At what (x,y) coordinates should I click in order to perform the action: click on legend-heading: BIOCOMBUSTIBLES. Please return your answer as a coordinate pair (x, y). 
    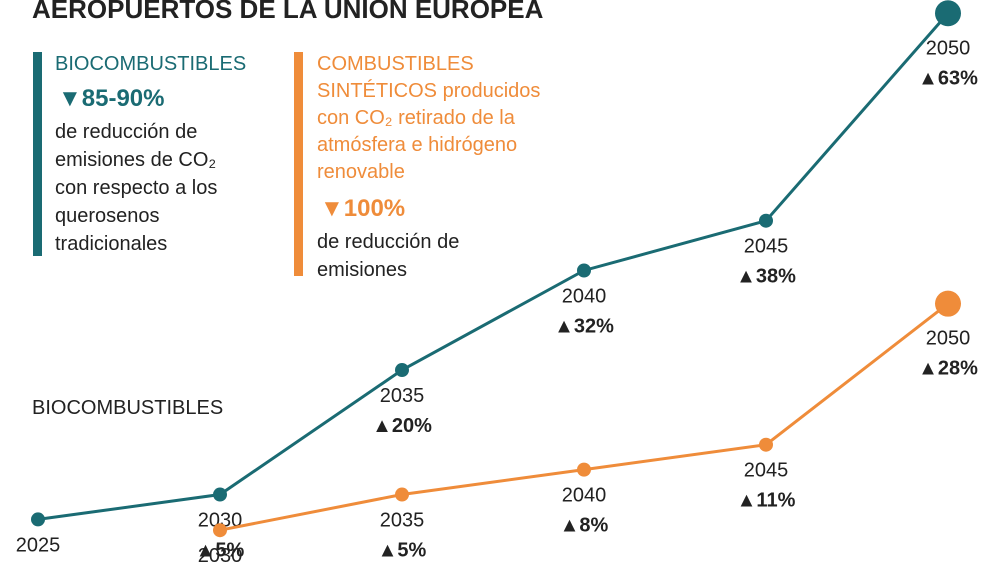
    Looking at the image, I should click on (150, 64).